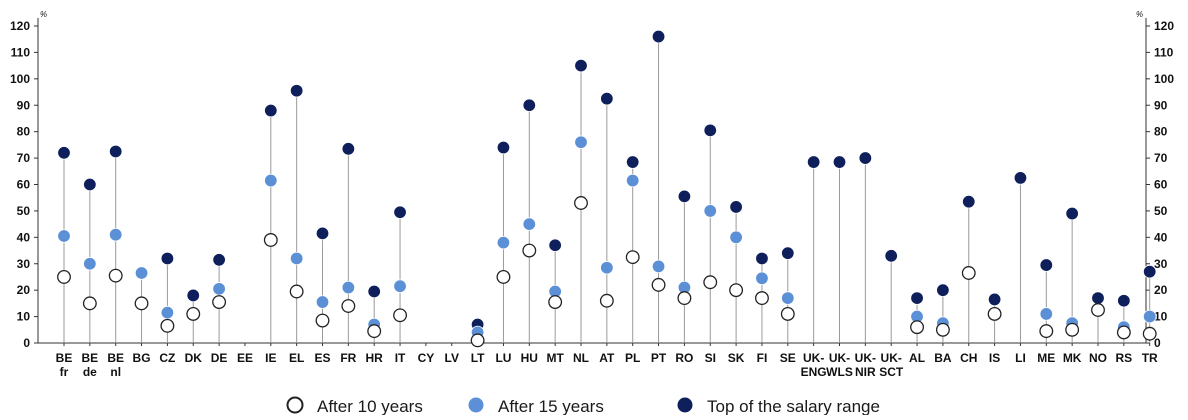 The height and width of the screenshot is (420, 1188). I want to click on y-tick-label-left: 110, so click(21, 52).